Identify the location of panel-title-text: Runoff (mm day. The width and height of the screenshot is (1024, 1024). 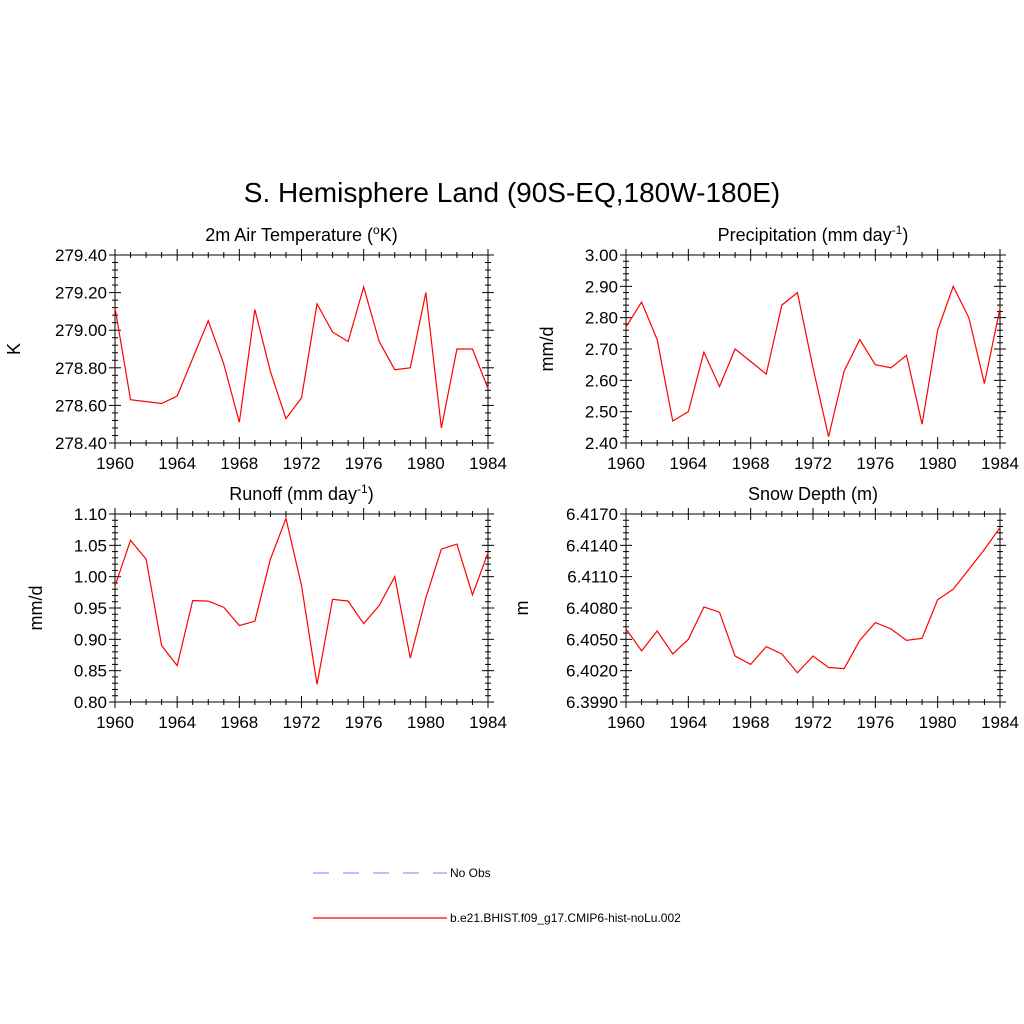
(293, 494).